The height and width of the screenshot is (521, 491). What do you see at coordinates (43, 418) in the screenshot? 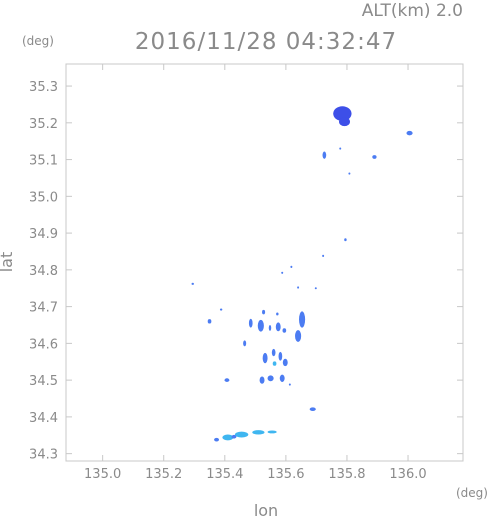
I see `y-tick-label: 34.4` at bounding box center [43, 418].